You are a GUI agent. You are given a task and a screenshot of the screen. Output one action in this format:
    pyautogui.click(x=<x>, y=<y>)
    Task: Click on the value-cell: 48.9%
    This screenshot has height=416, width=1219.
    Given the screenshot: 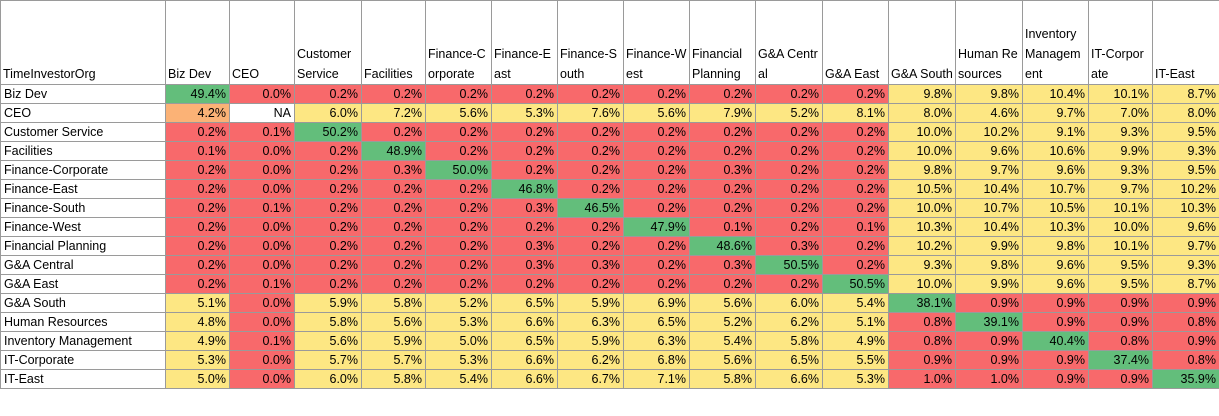 What is the action you would take?
    pyautogui.click(x=393, y=151)
    